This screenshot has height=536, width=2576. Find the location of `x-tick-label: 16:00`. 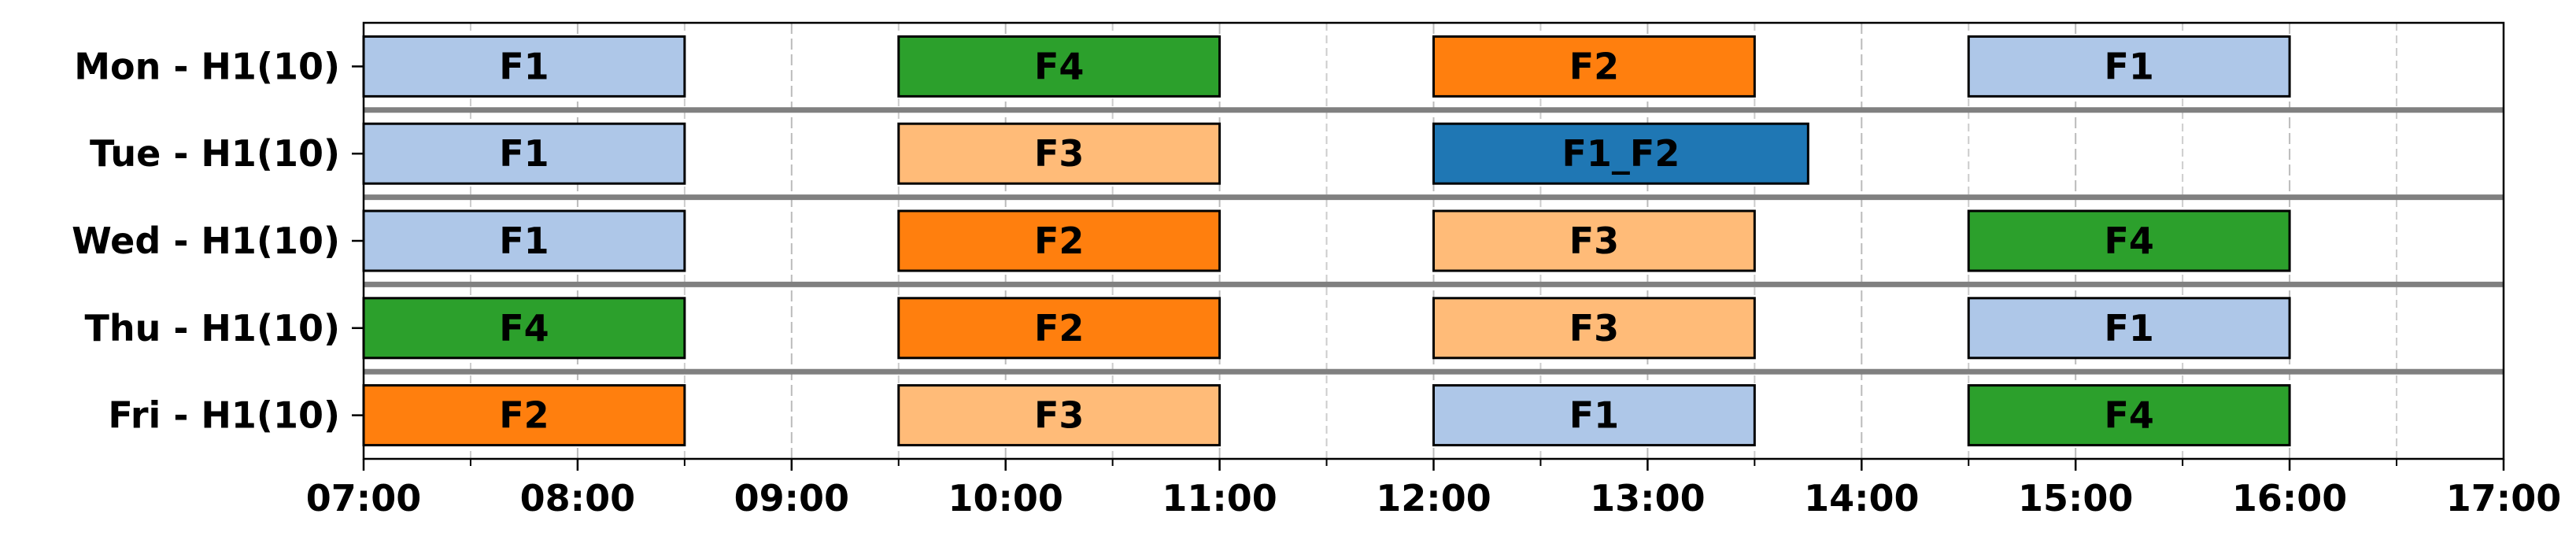

x-tick-label: 16:00 is located at coordinates (2289, 498).